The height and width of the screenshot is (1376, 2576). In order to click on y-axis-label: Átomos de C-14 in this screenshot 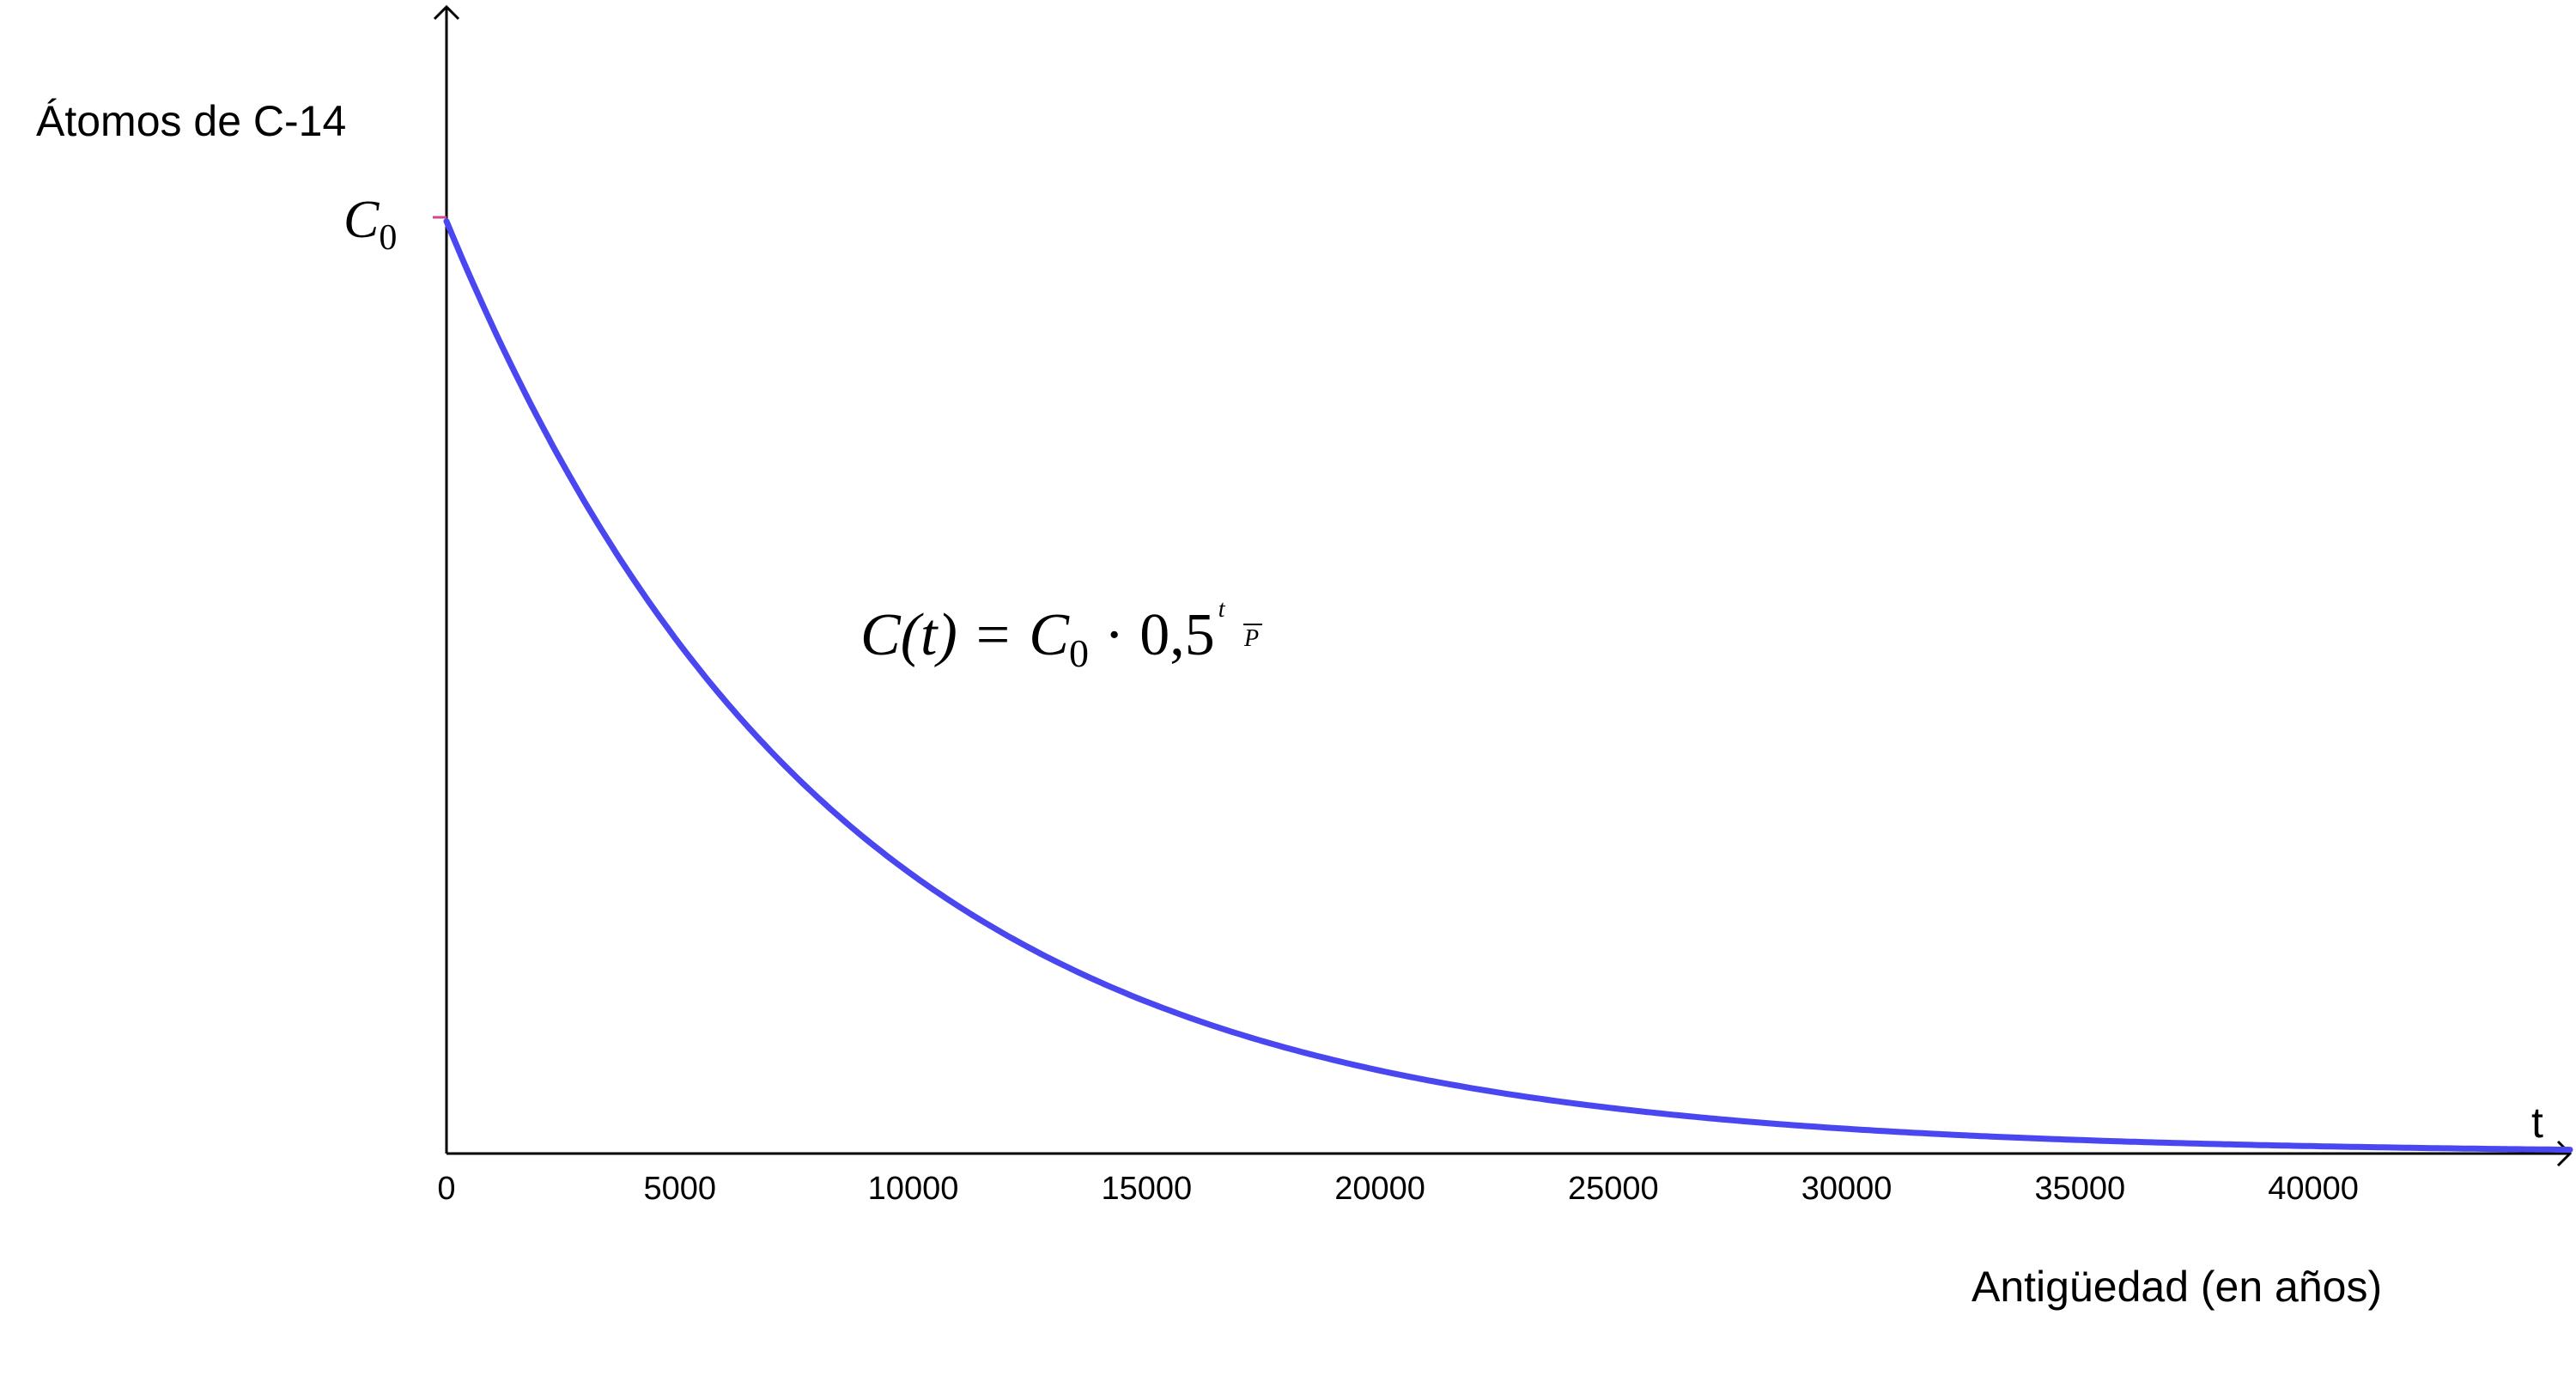, I will do `click(191, 121)`.